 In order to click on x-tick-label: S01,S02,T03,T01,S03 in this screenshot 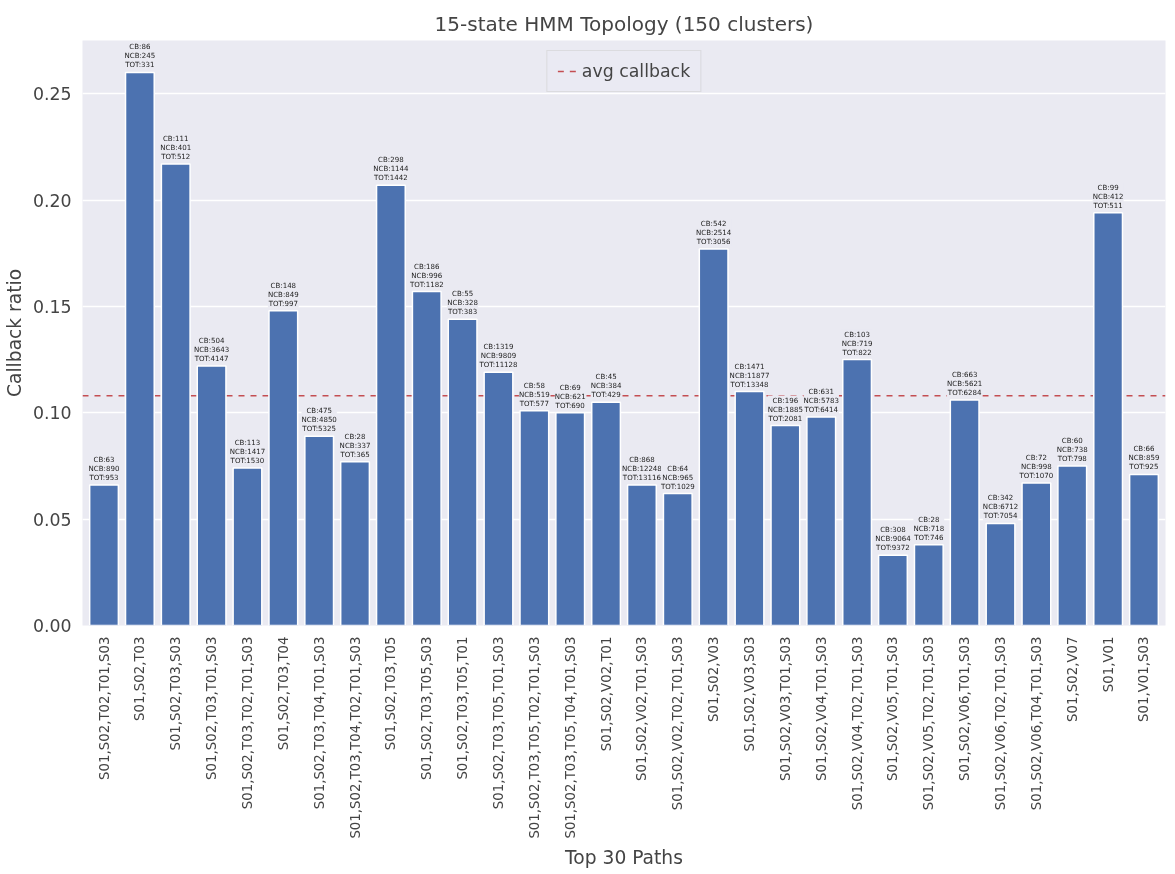, I will do `click(212, 708)`.